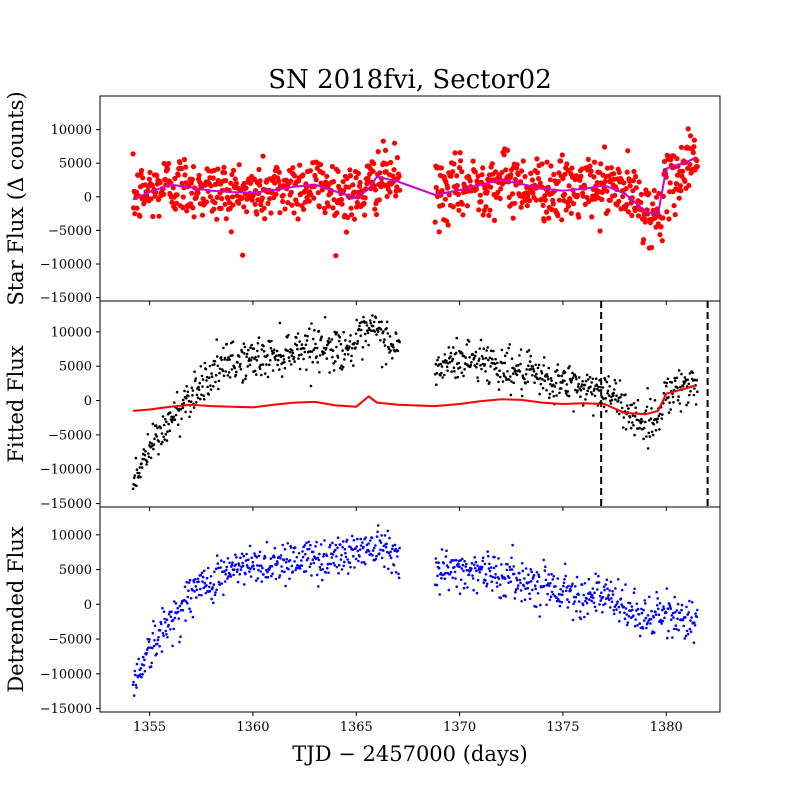 The image size is (800, 800). I want to click on x-tick-label: 1355, so click(149, 727).